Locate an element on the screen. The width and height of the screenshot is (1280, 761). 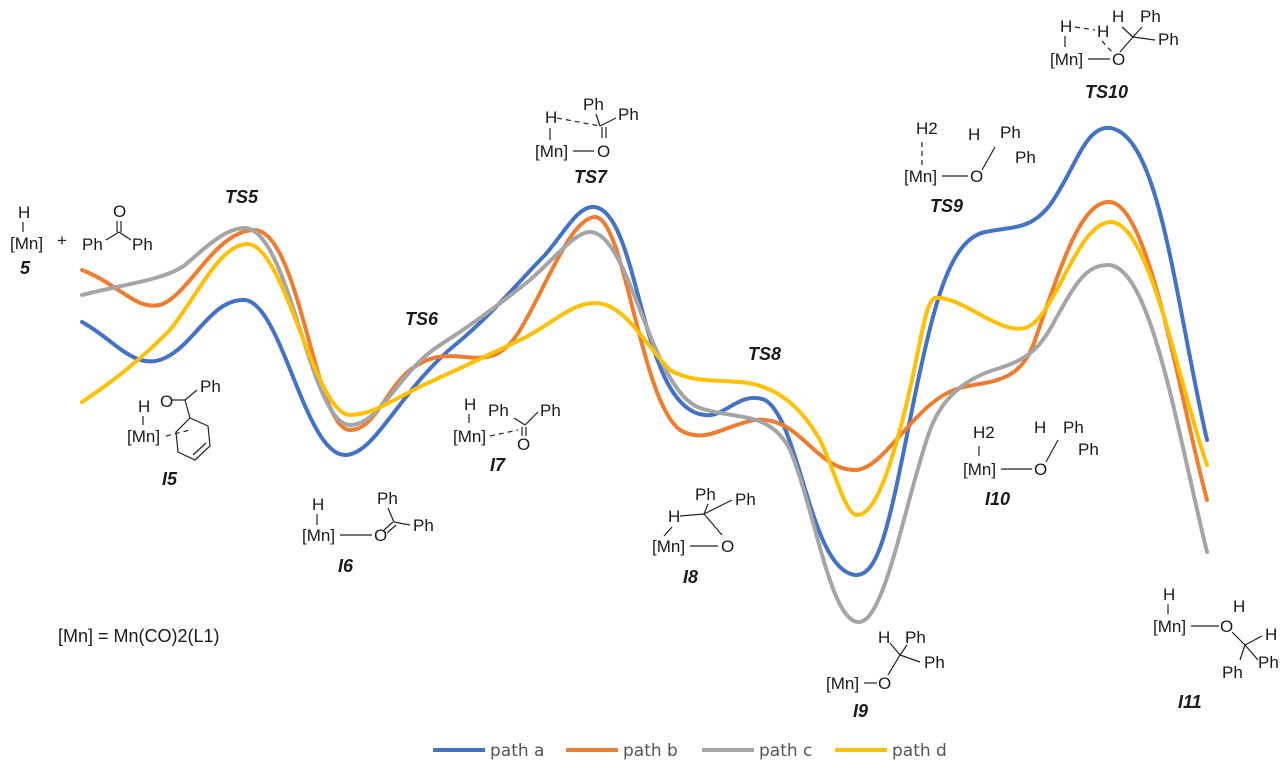
mn-definition-note: [Mn] = Mn(CO)2(L1) is located at coordinates (139, 636).